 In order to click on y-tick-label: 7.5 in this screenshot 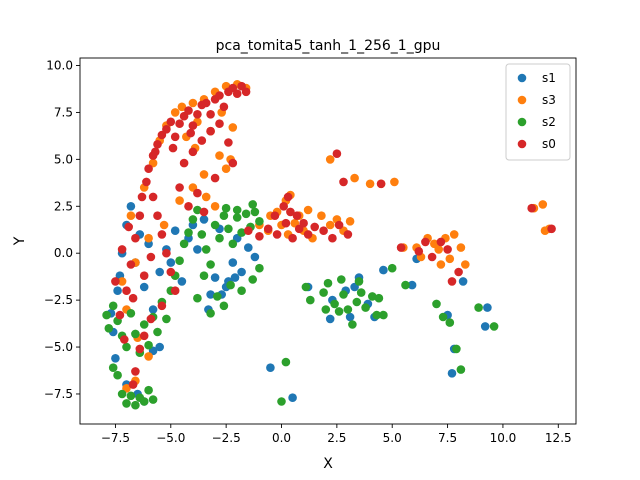, I will do `click(63, 112)`.